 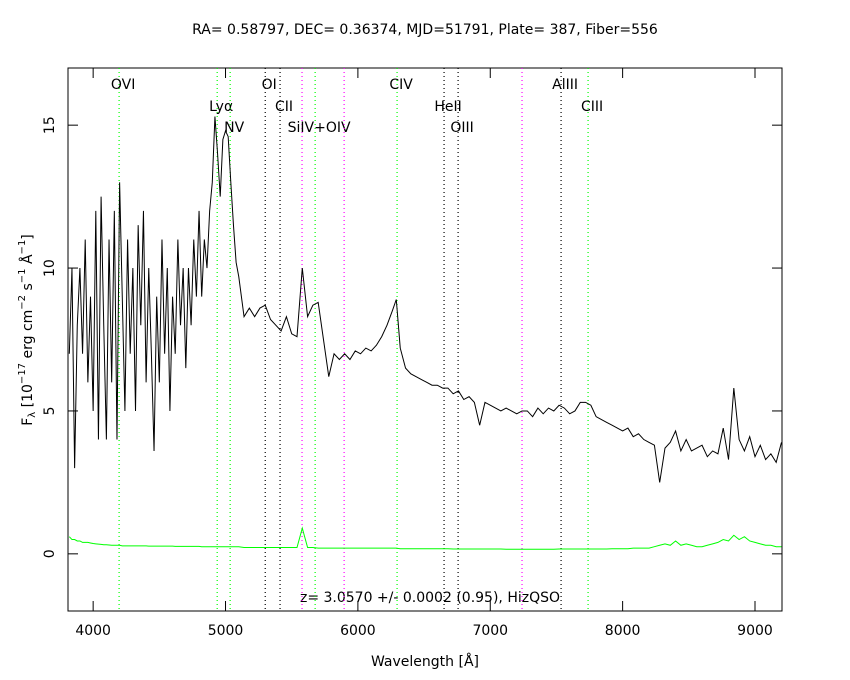 What do you see at coordinates (22, 373) in the screenshot?
I see `y-label-part: −17` at bounding box center [22, 373].